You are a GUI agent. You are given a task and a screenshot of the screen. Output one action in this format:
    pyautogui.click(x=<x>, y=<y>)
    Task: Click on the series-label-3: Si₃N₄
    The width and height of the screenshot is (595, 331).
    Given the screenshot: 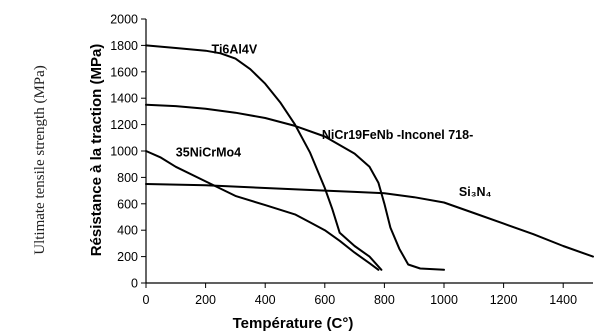 What is the action you would take?
    pyautogui.click(x=475, y=192)
    